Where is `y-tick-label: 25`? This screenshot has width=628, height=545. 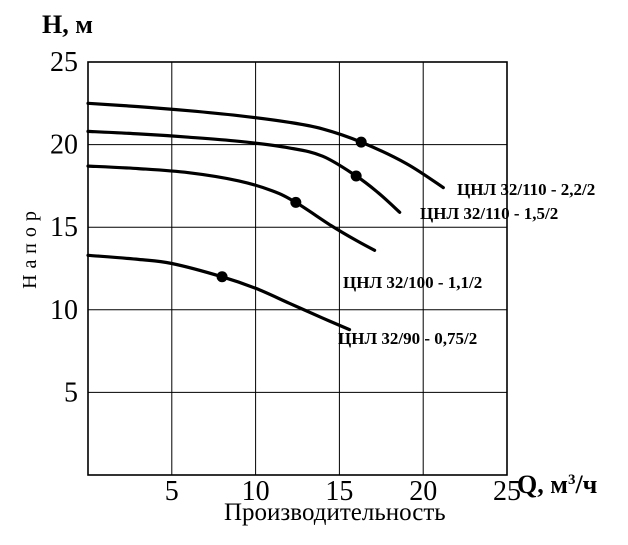 y-tick-label: 25 is located at coordinates (64, 62).